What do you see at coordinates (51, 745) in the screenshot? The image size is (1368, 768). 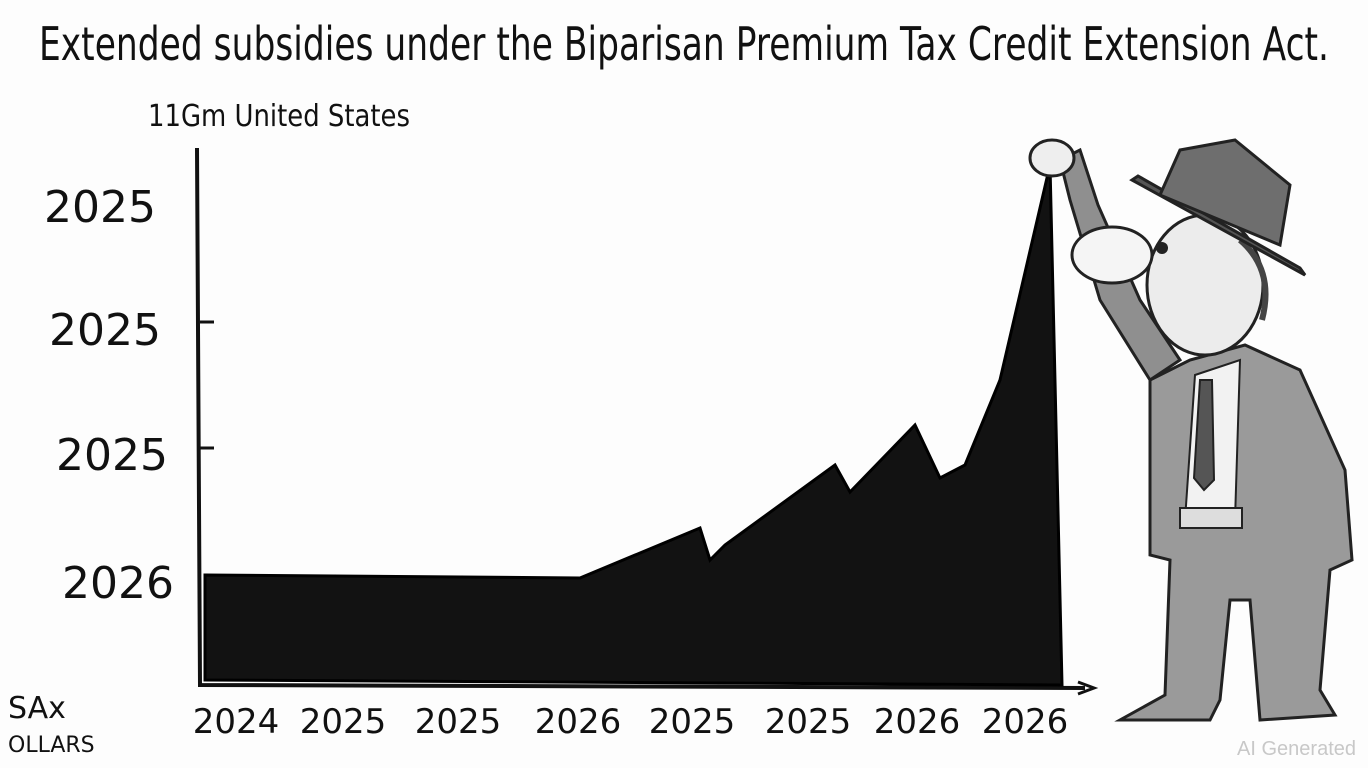 I see `signature-line: OLLARS` at bounding box center [51, 745].